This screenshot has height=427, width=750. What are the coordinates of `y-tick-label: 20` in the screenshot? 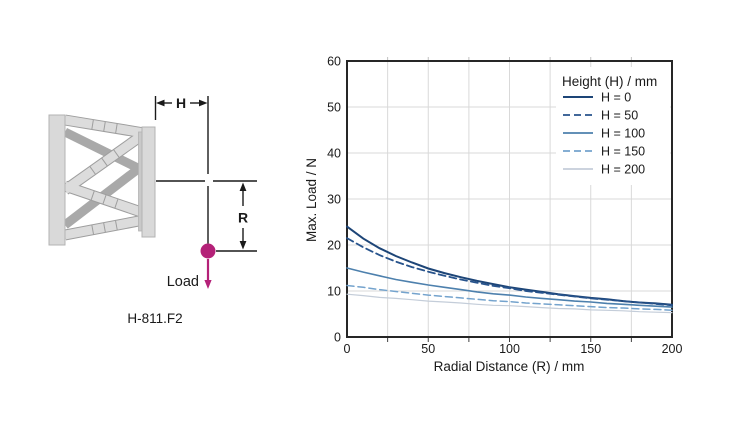 It's located at (334, 246).